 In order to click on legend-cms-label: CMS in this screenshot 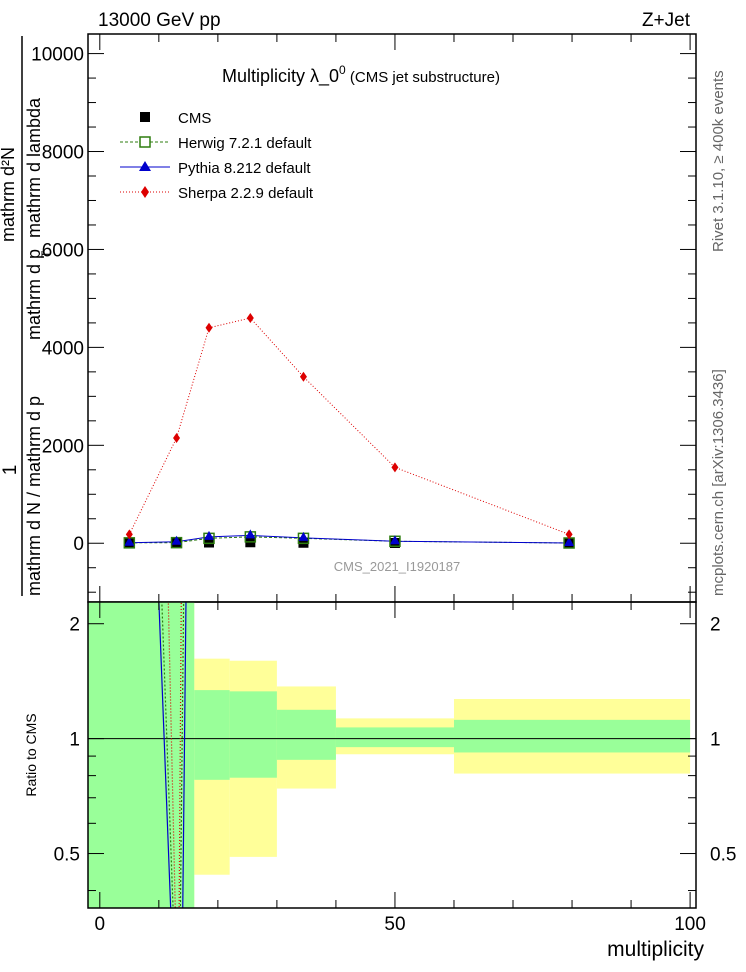, I will do `click(194, 118)`.